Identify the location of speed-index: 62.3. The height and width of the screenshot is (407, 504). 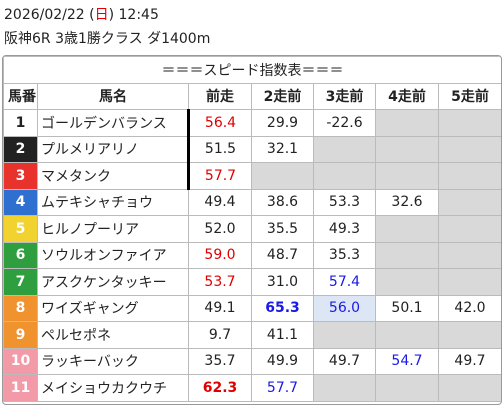
(220, 388).